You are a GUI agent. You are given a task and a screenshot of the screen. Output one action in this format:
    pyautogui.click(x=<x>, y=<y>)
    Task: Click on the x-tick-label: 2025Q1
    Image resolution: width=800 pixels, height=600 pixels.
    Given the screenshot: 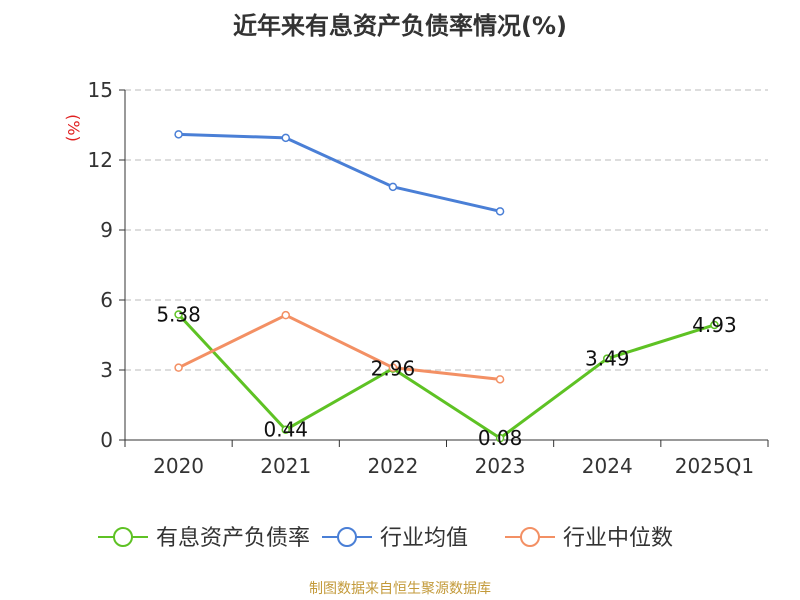 What is the action you would take?
    pyautogui.click(x=714, y=466)
    